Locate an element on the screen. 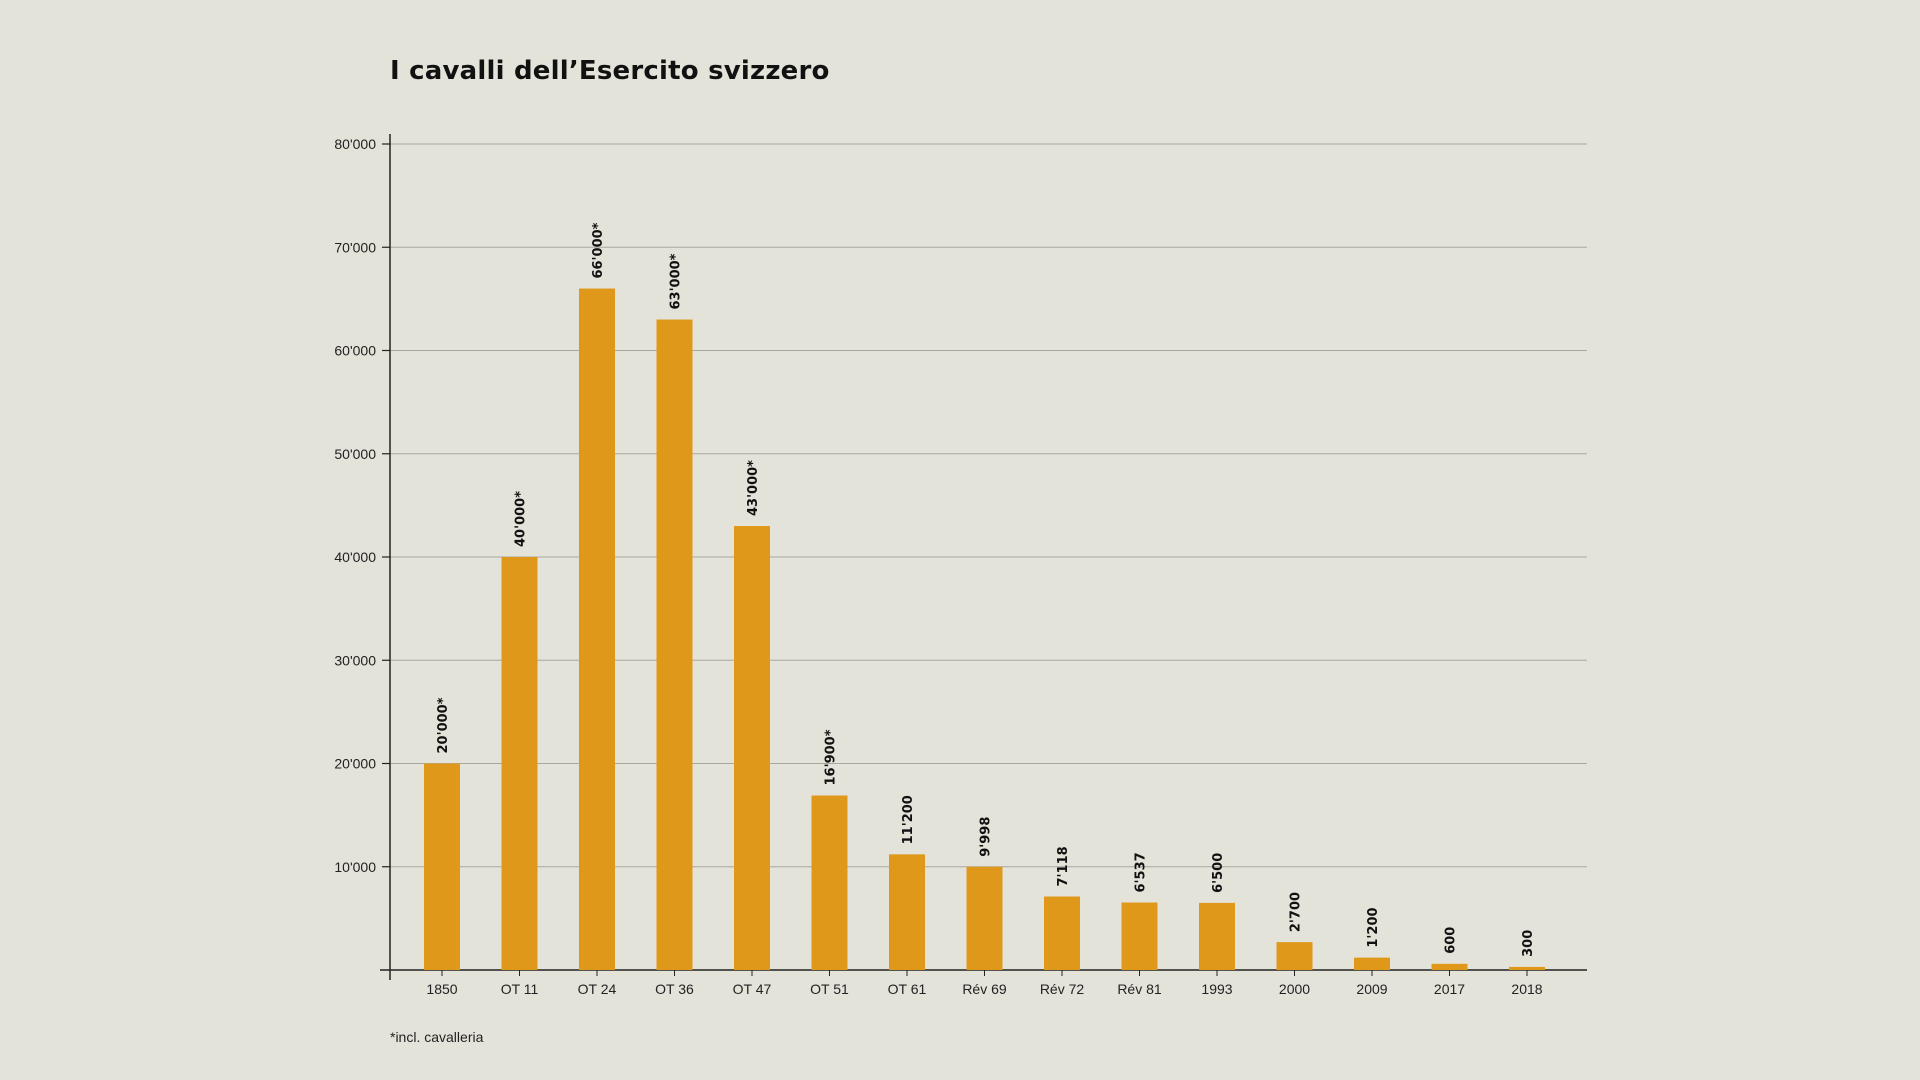  x-tick-label: OT 36 is located at coordinates (674, 989).